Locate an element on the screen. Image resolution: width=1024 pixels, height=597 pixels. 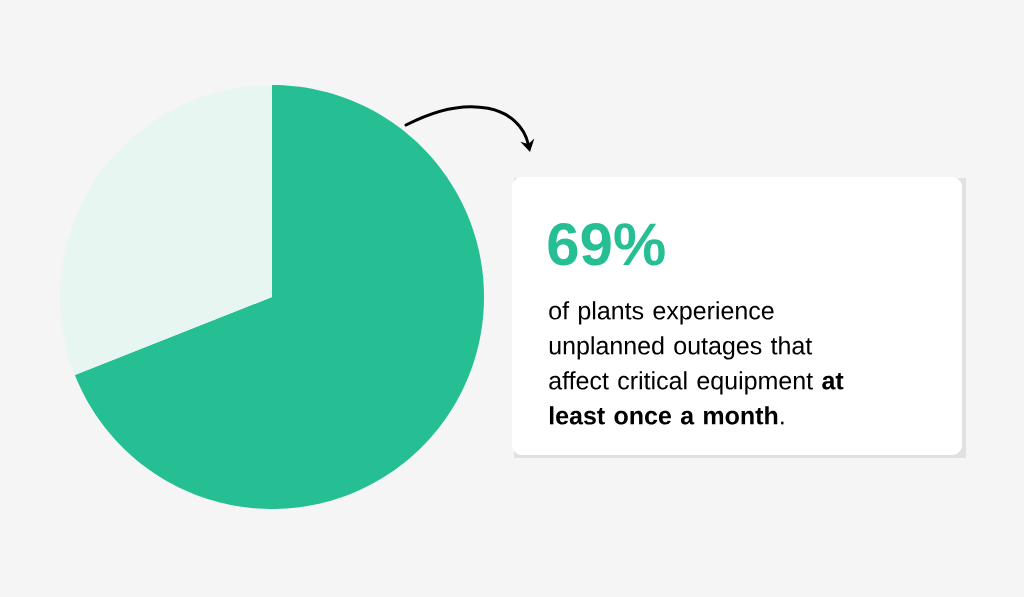
text: 69% is located at coordinates (606, 244).